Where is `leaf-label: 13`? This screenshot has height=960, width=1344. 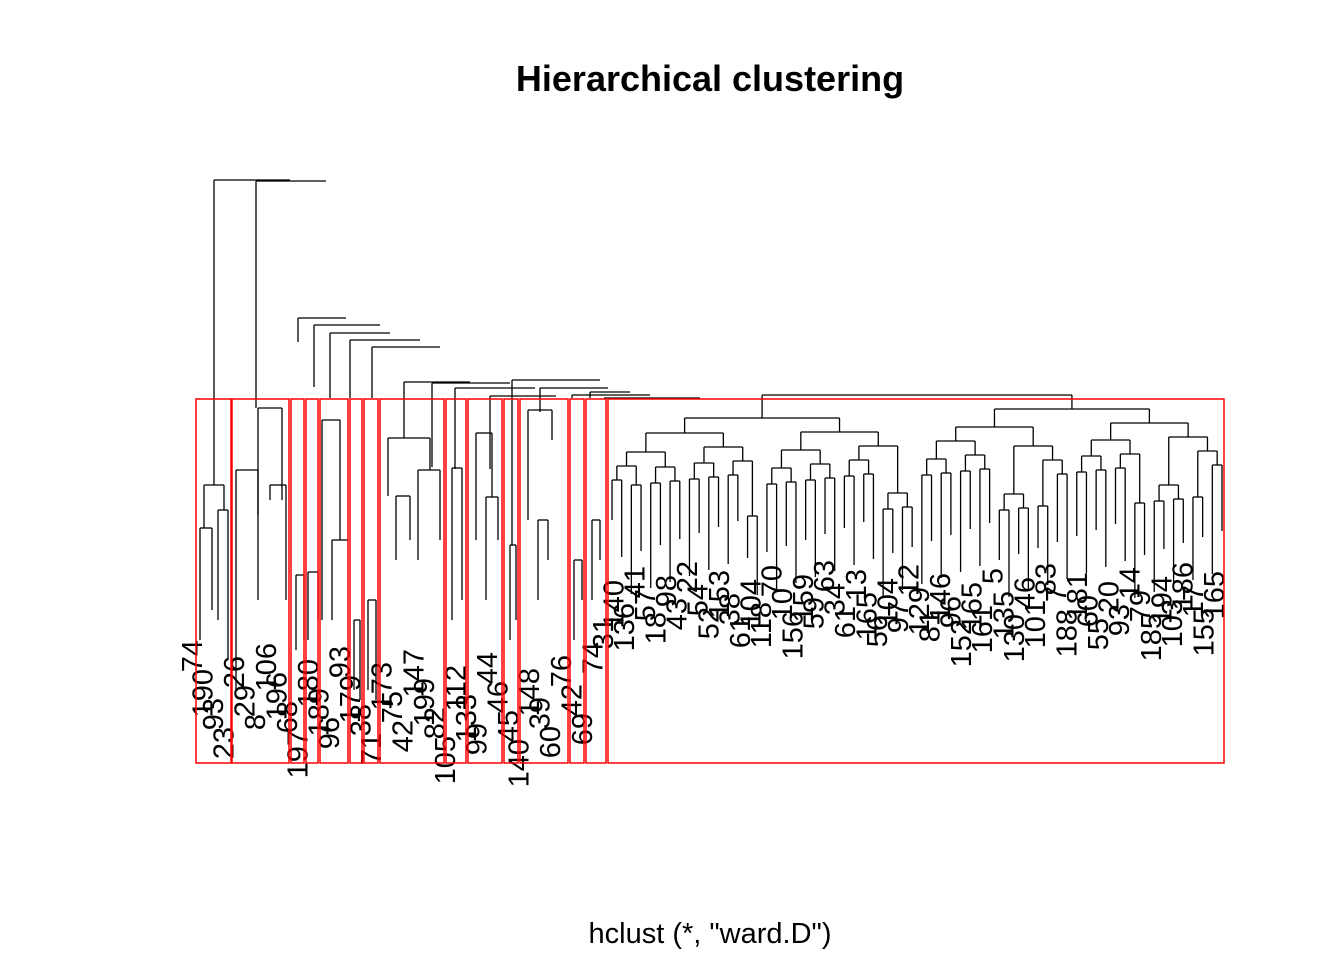
leaf-label: 13 is located at coordinates (857, 585).